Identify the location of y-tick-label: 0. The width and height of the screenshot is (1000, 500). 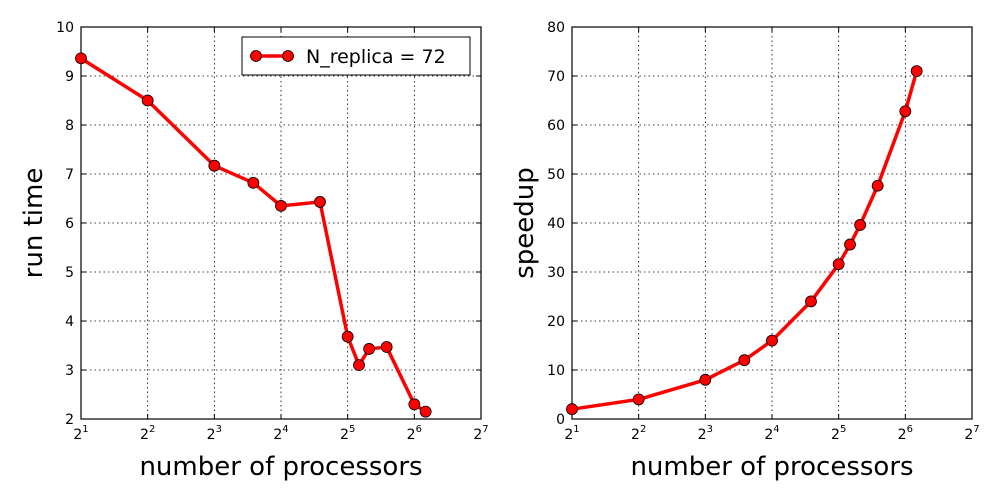
(560, 420).